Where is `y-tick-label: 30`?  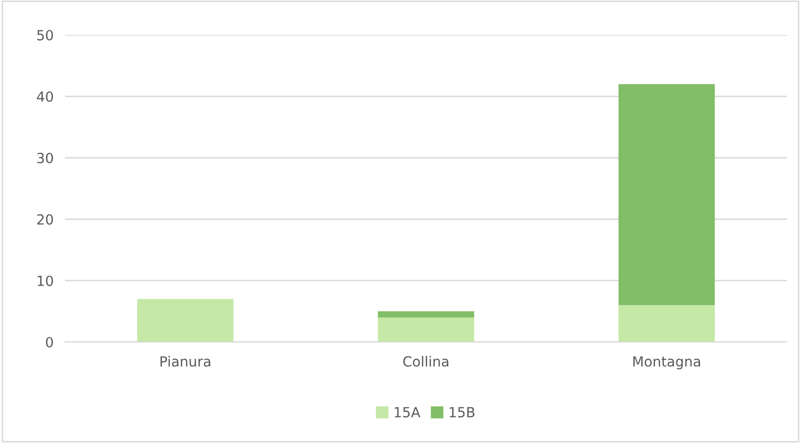 y-tick-label: 30 is located at coordinates (45, 158).